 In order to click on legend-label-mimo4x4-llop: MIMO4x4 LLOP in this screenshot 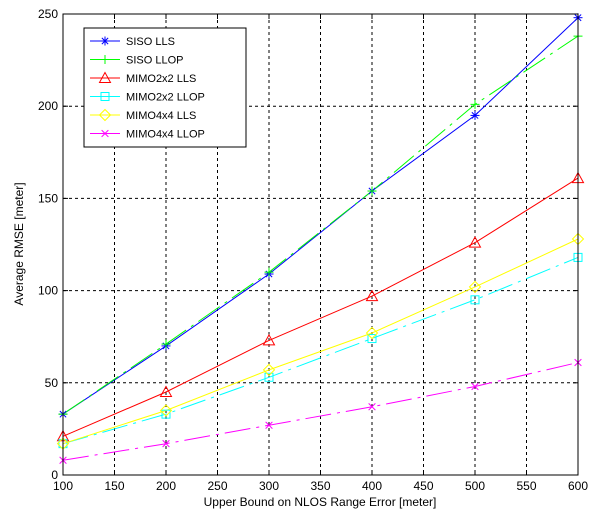, I will do `click(165, 135)`.